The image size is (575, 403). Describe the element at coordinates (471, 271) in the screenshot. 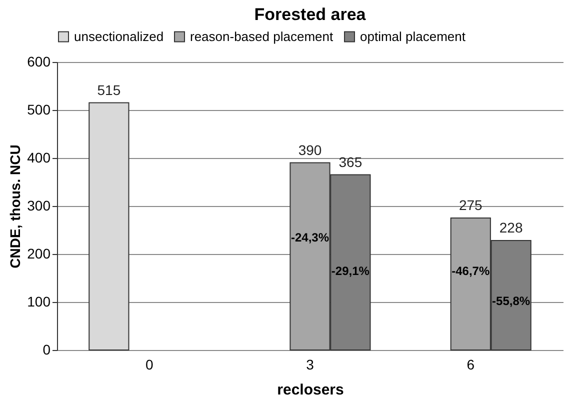

I see `annotation: -46,7%` at that location.